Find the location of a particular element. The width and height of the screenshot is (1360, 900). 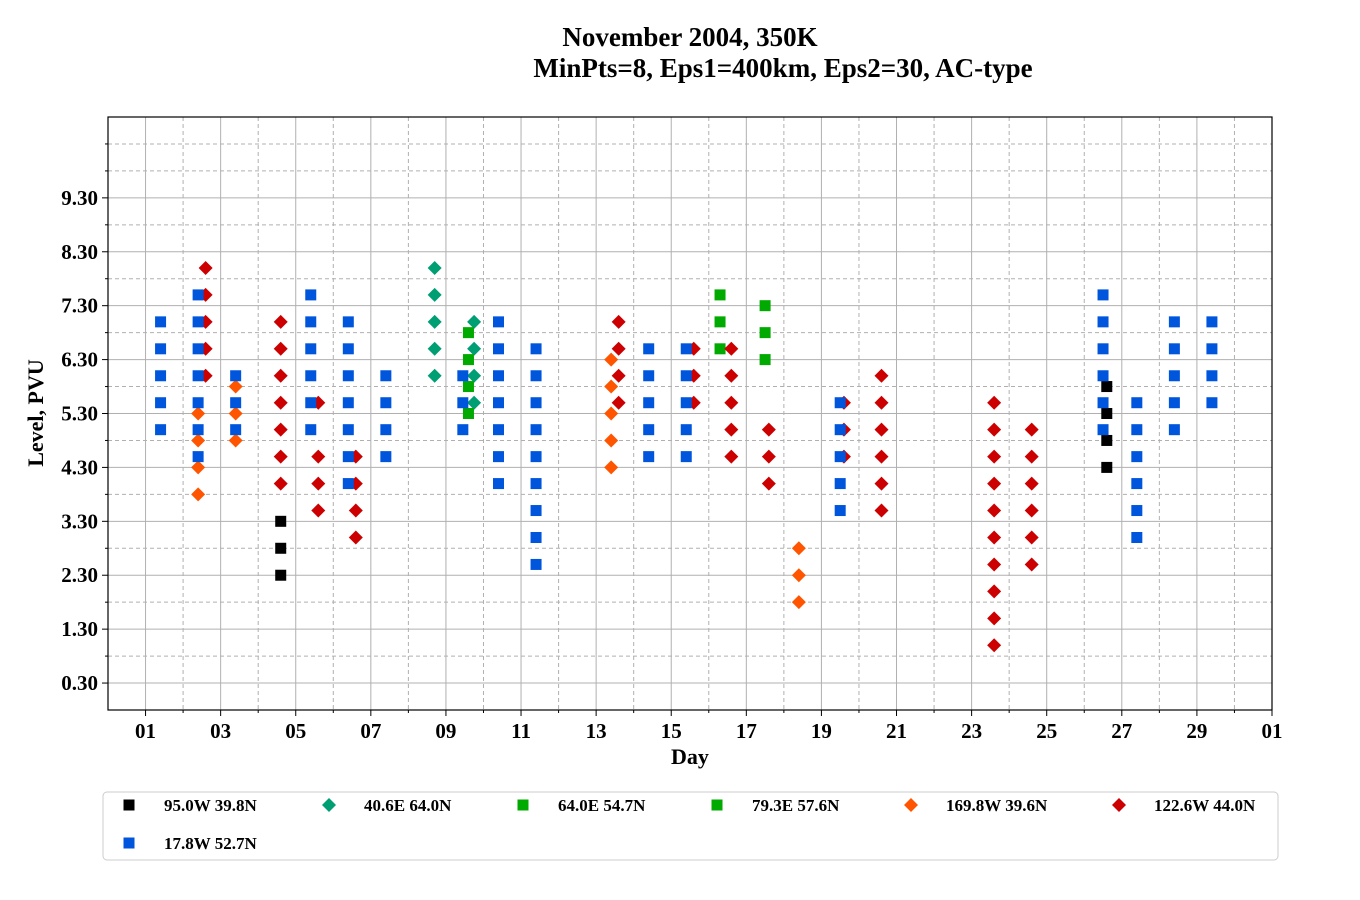

legend-label-2: 64.0E 54.7N is located at coordinates (602, 805).